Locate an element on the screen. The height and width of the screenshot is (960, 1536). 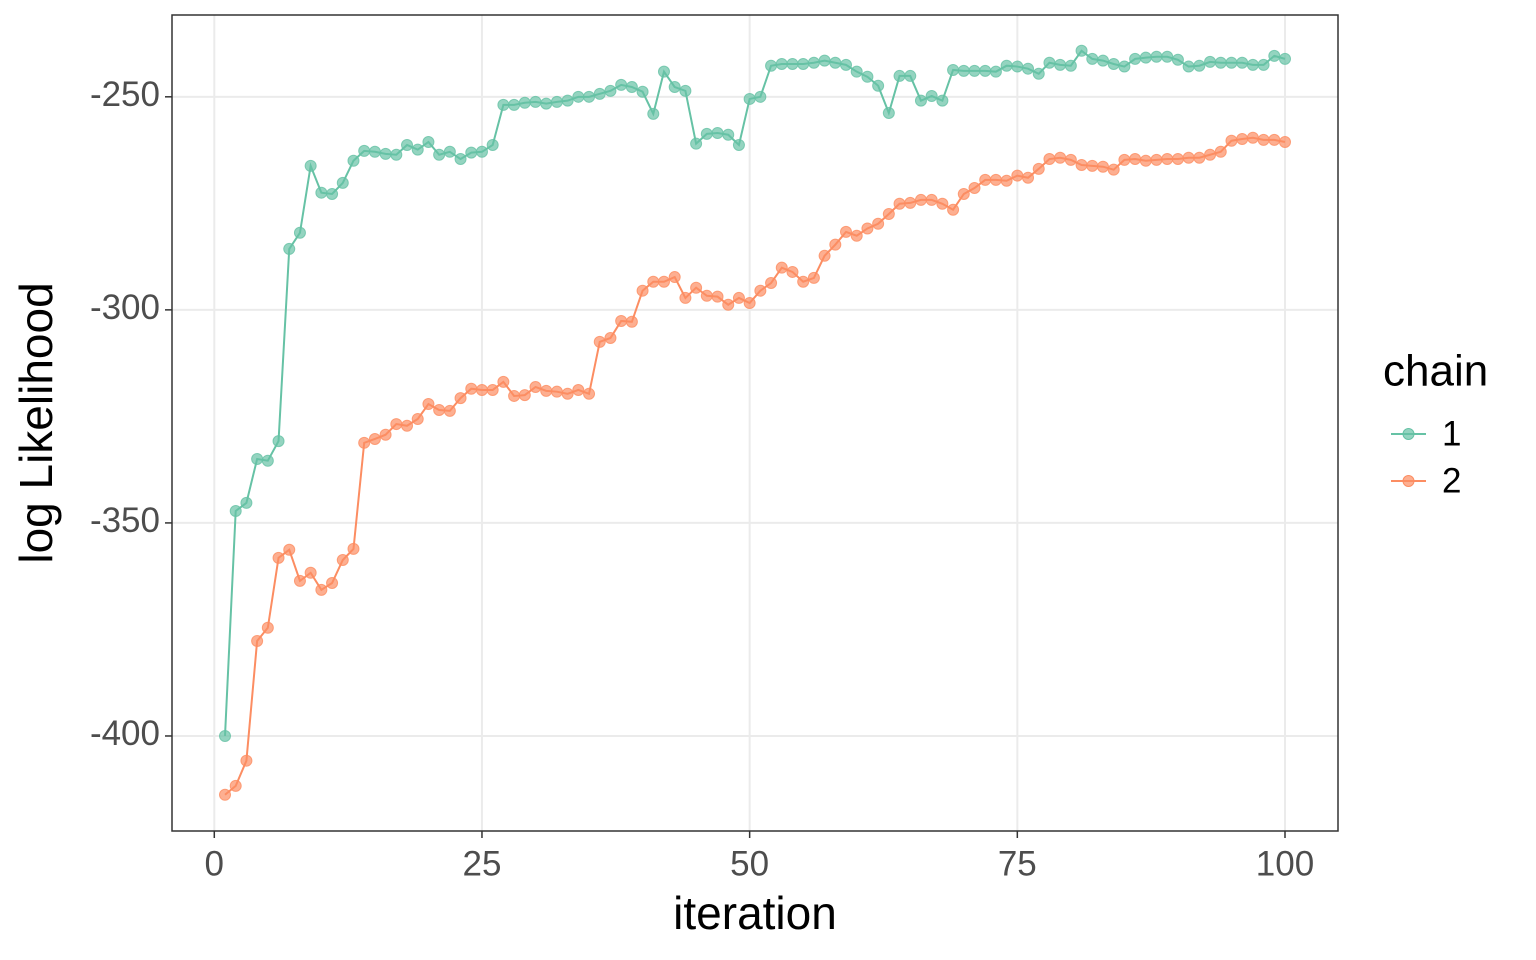
y-tick-label: -300 is located at coordinates (125, 307).